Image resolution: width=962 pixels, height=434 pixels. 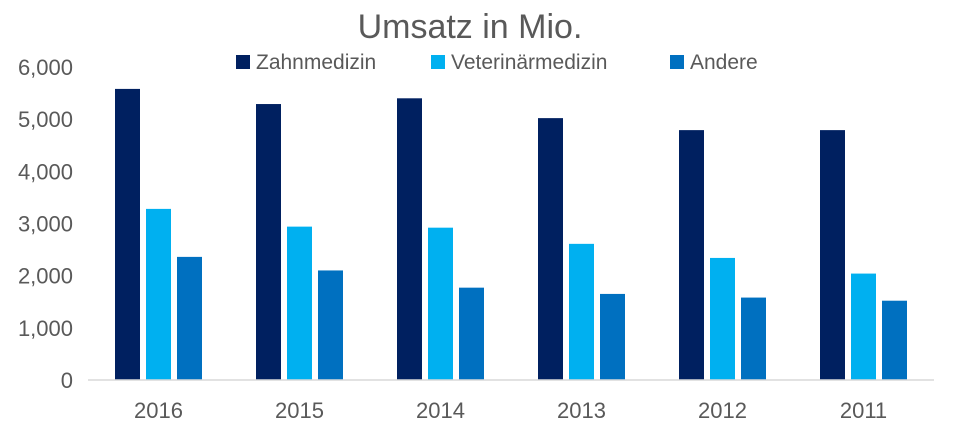 What do you see at coordinates (510, 410) in the screenshot?
I see `x-axis: 2016 2015 2014 2013 2012 2011` at bounding box center [510, 410].